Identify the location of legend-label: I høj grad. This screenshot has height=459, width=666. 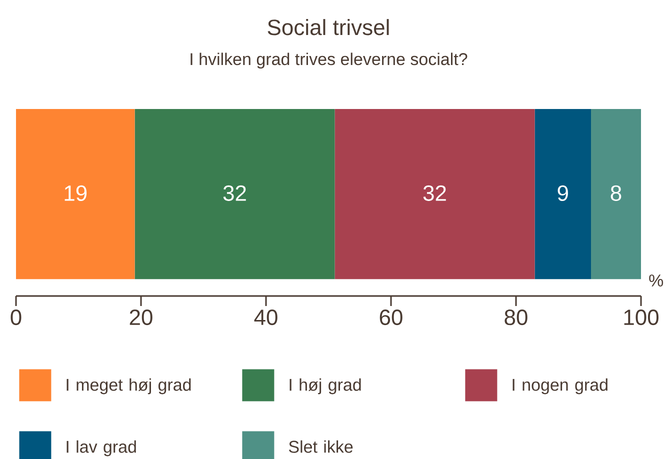
(325, 386).